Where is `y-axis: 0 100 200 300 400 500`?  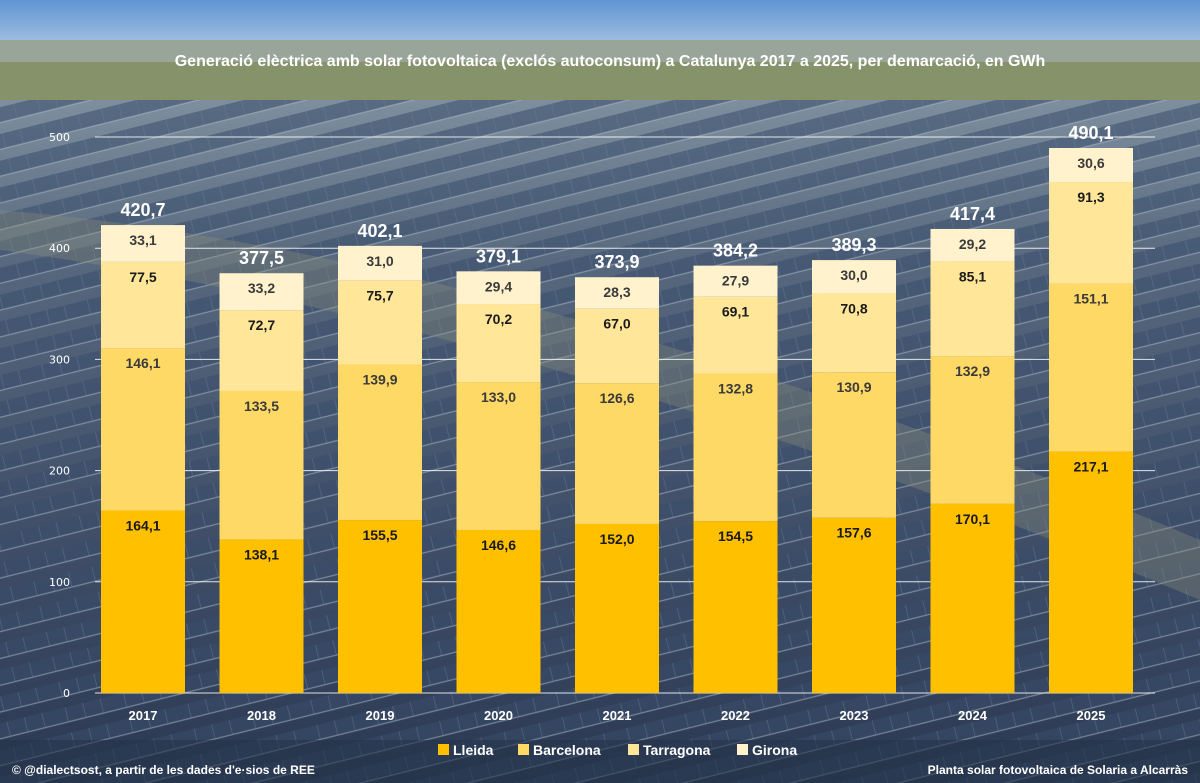 y-axis: 0 100 200 300 400 500 is located at coordinates (59, 415).